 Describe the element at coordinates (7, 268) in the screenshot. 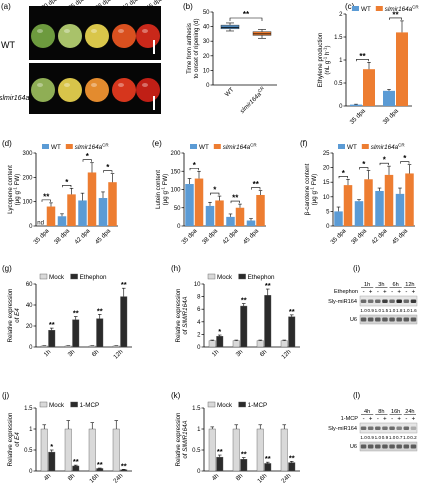

I see `panel-letter: (g)` at that location.